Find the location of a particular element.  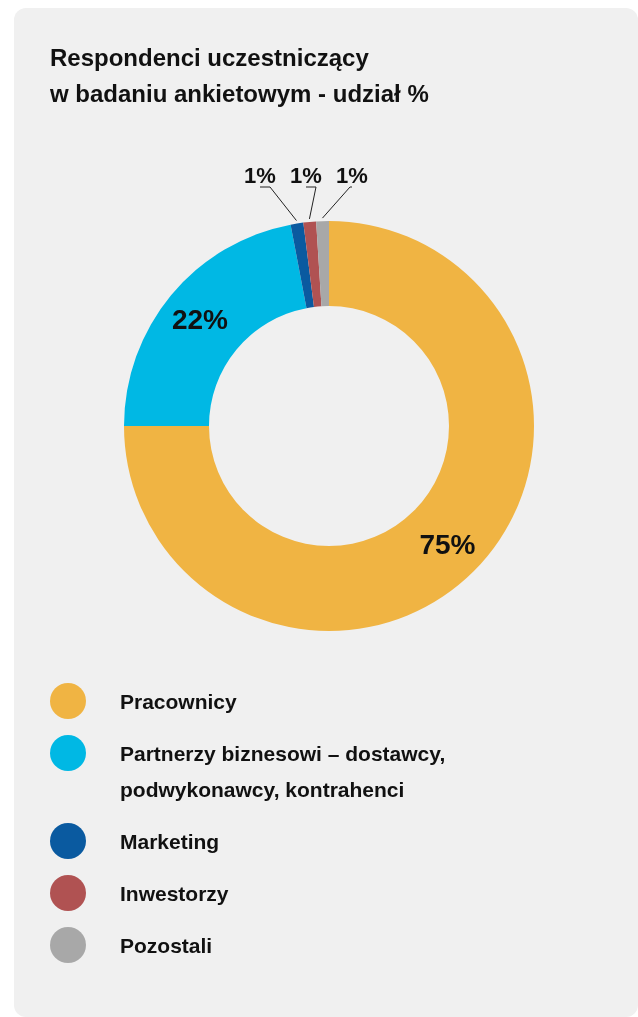

legend-label: Pozostali is located at coordinates (166, 945).